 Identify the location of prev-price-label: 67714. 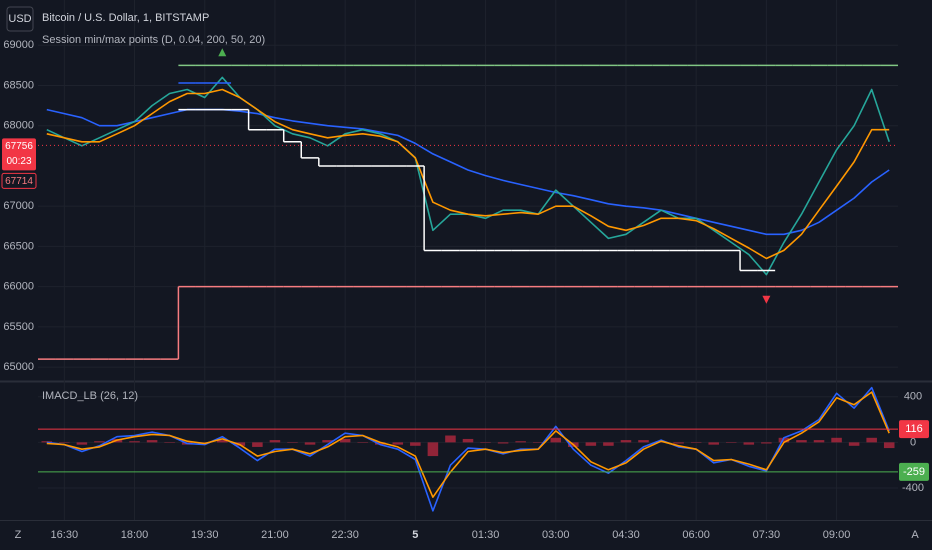
(19, 181).